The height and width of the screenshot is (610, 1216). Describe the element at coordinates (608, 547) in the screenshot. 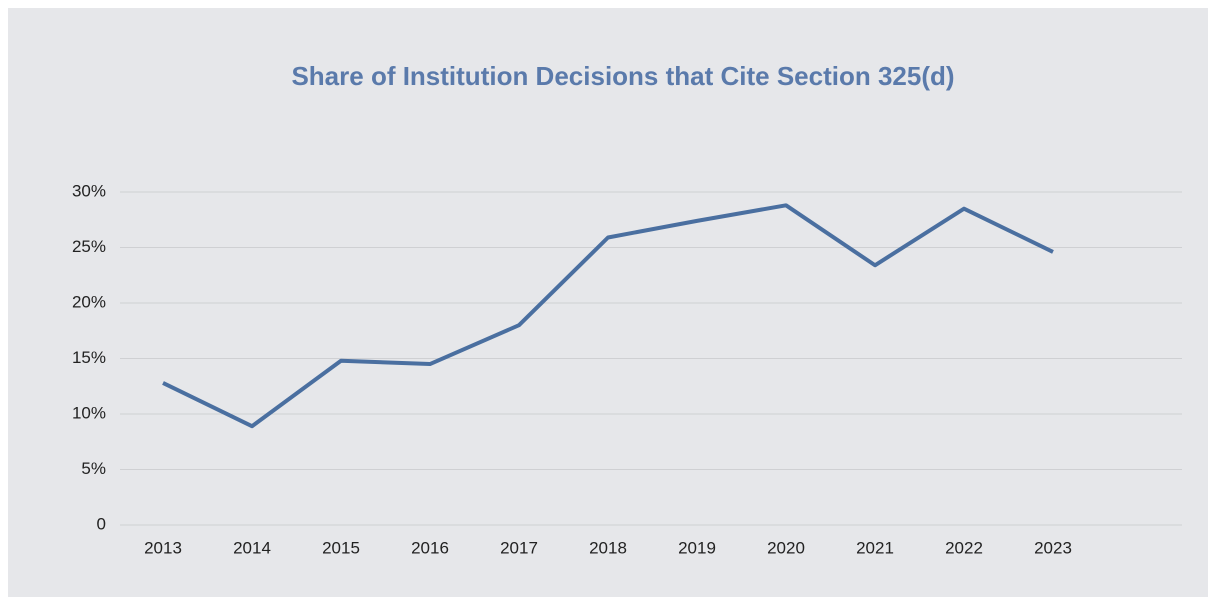

I see `x-tick-label: 2018` at that location.